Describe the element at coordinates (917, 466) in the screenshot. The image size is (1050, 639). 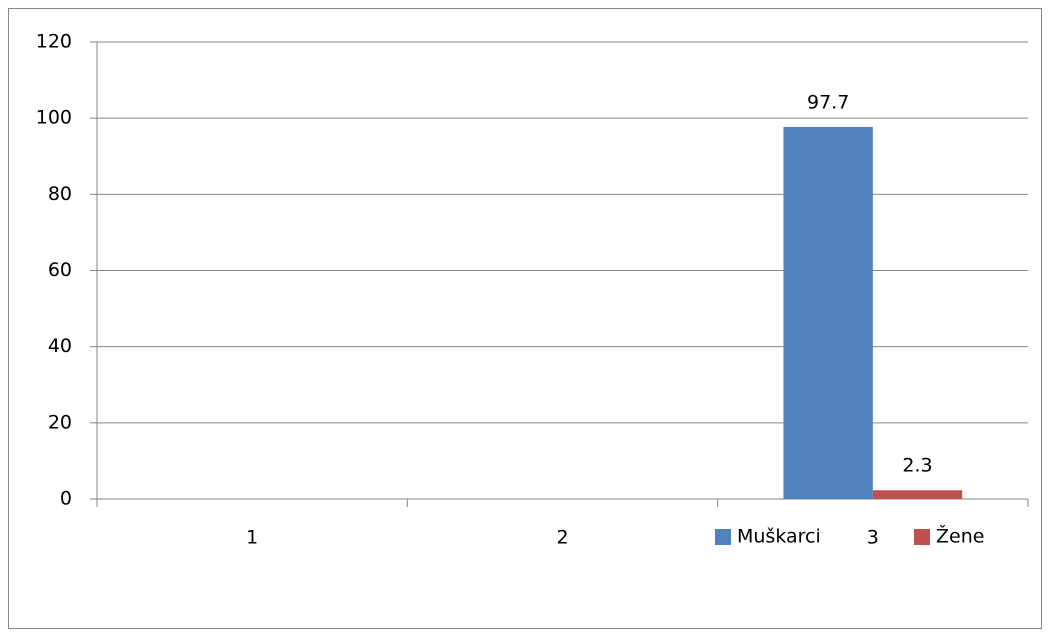
I see `data-label: 2.3` at that location.